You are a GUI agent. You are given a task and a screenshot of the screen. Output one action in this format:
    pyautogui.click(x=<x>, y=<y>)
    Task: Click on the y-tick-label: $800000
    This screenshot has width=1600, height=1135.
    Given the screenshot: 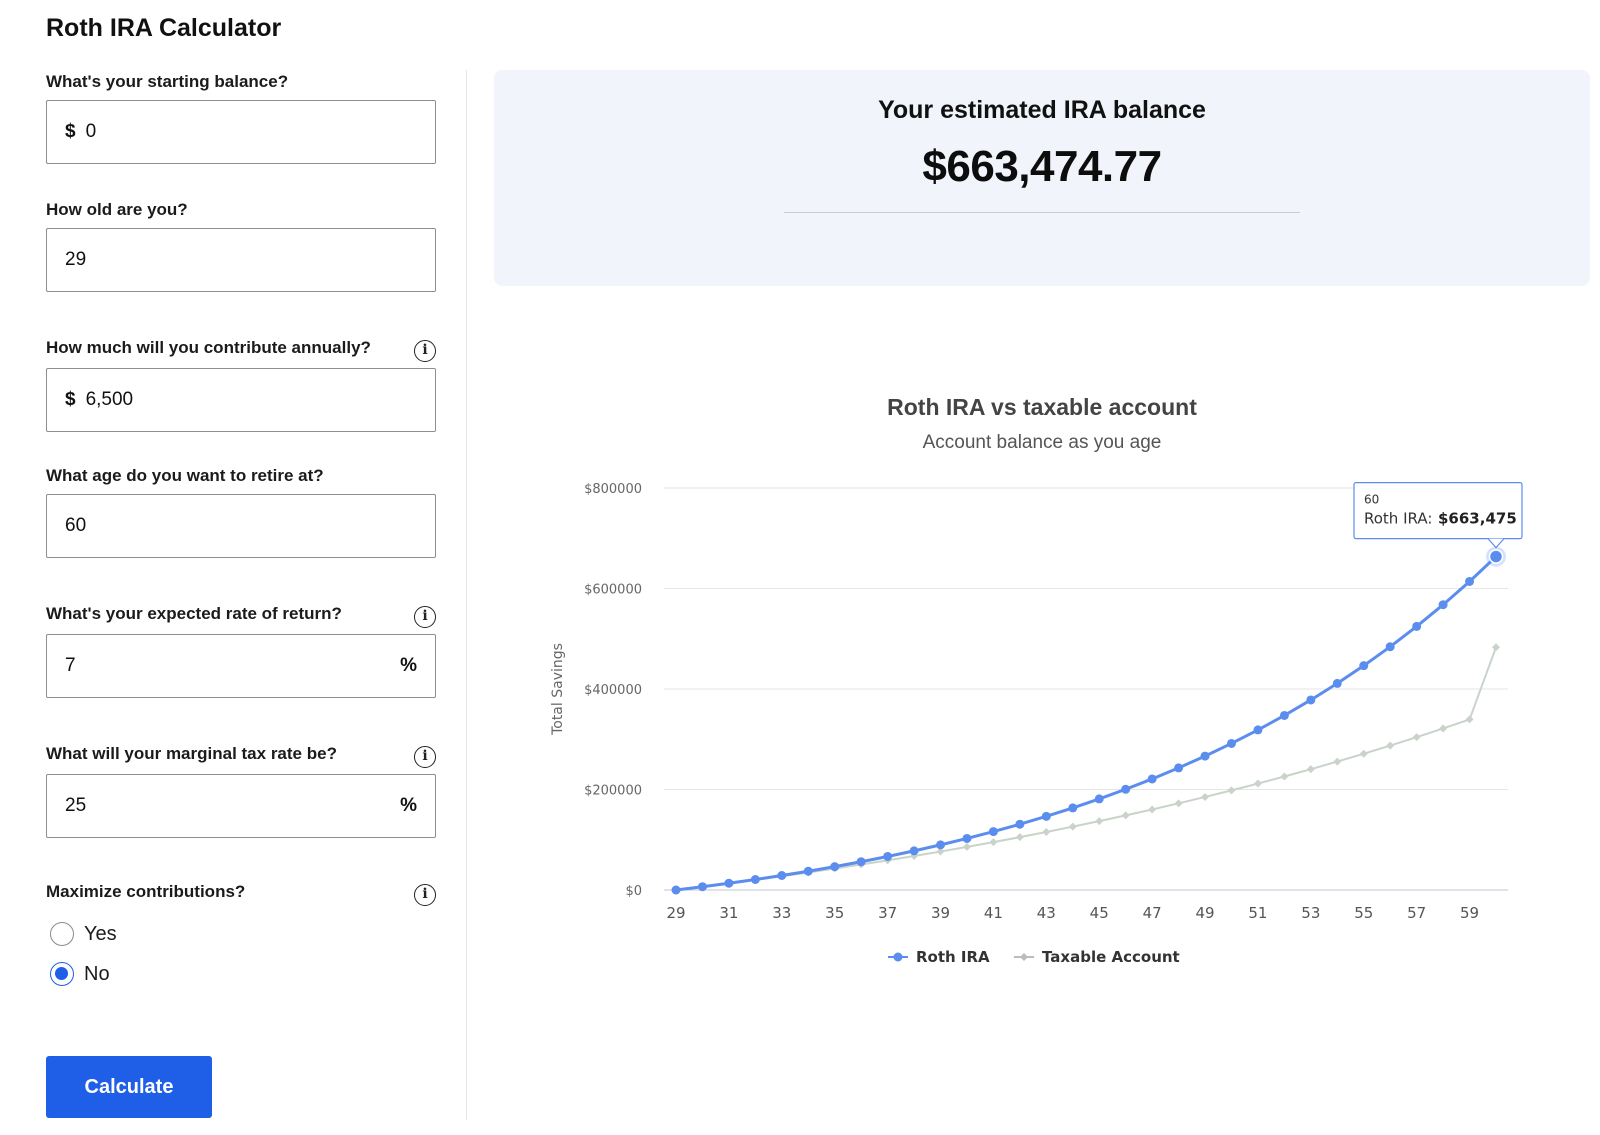 What is the action you would take?
    pyautogui.click(x=613, y=489)
    